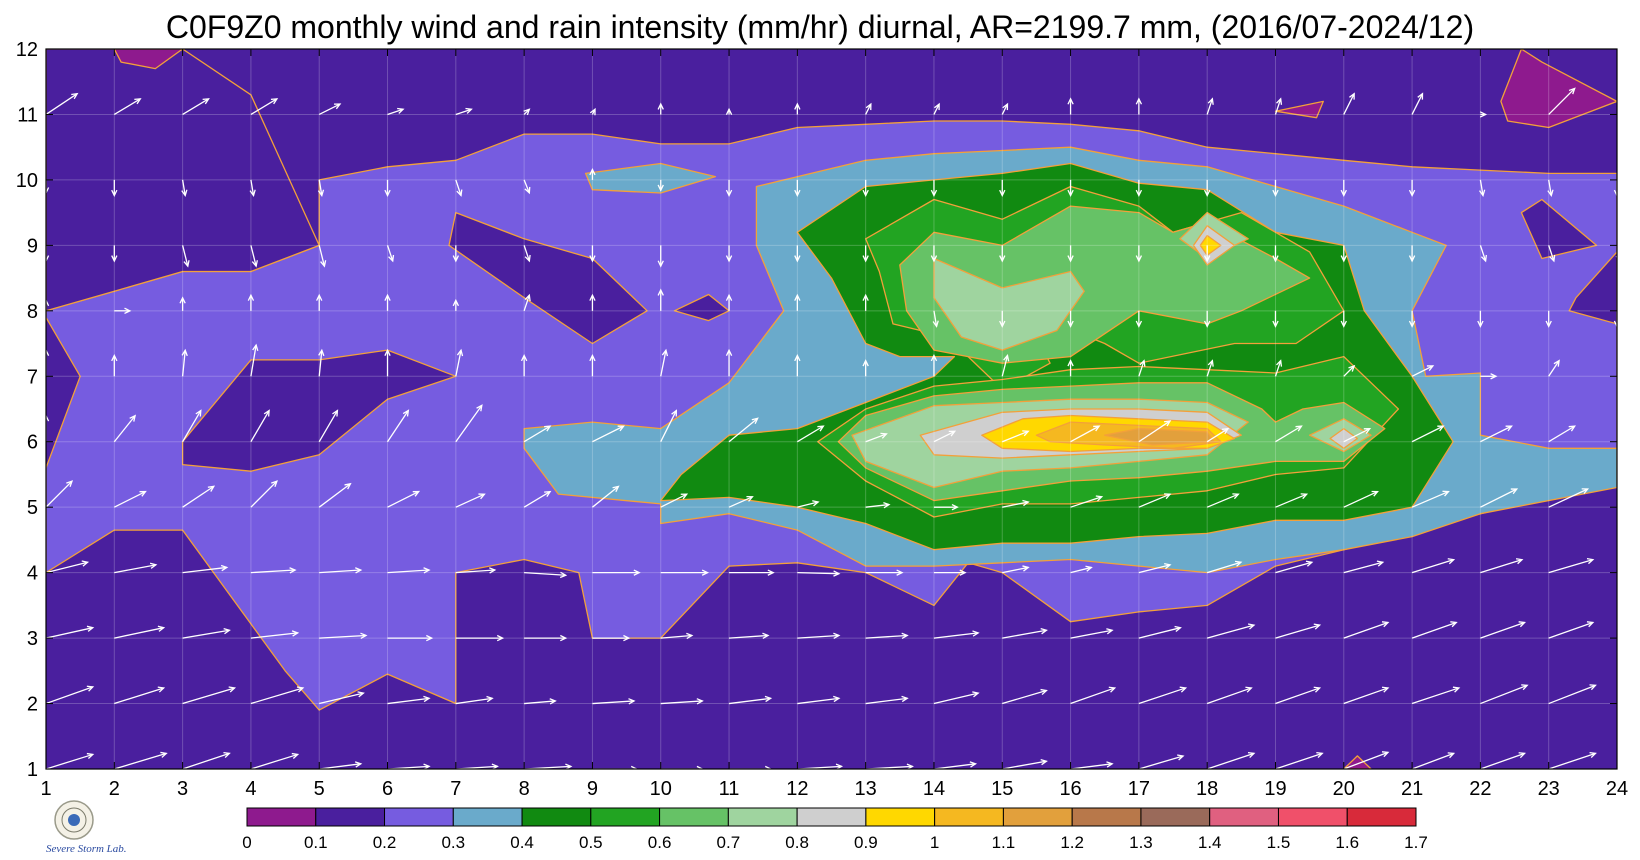 The image size is (1640, 860). Describe the element at coordinates (114, 789) in the screenshot. I see `x-tick-label: 2` at that location.